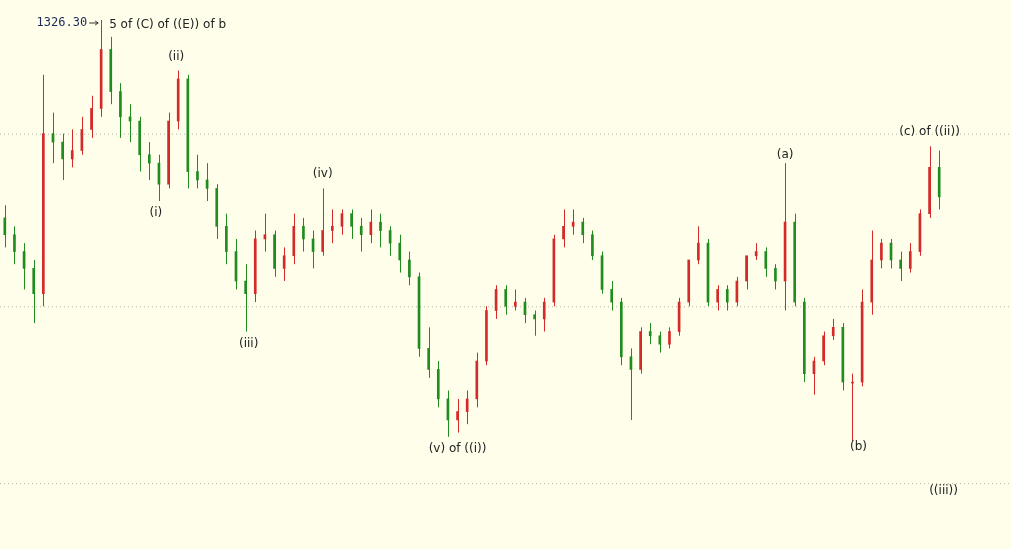 Image resolution: width=1011 pixels, height=549 pixels. I want to click on annotation: (v) of ((i)), so click(457, 447).